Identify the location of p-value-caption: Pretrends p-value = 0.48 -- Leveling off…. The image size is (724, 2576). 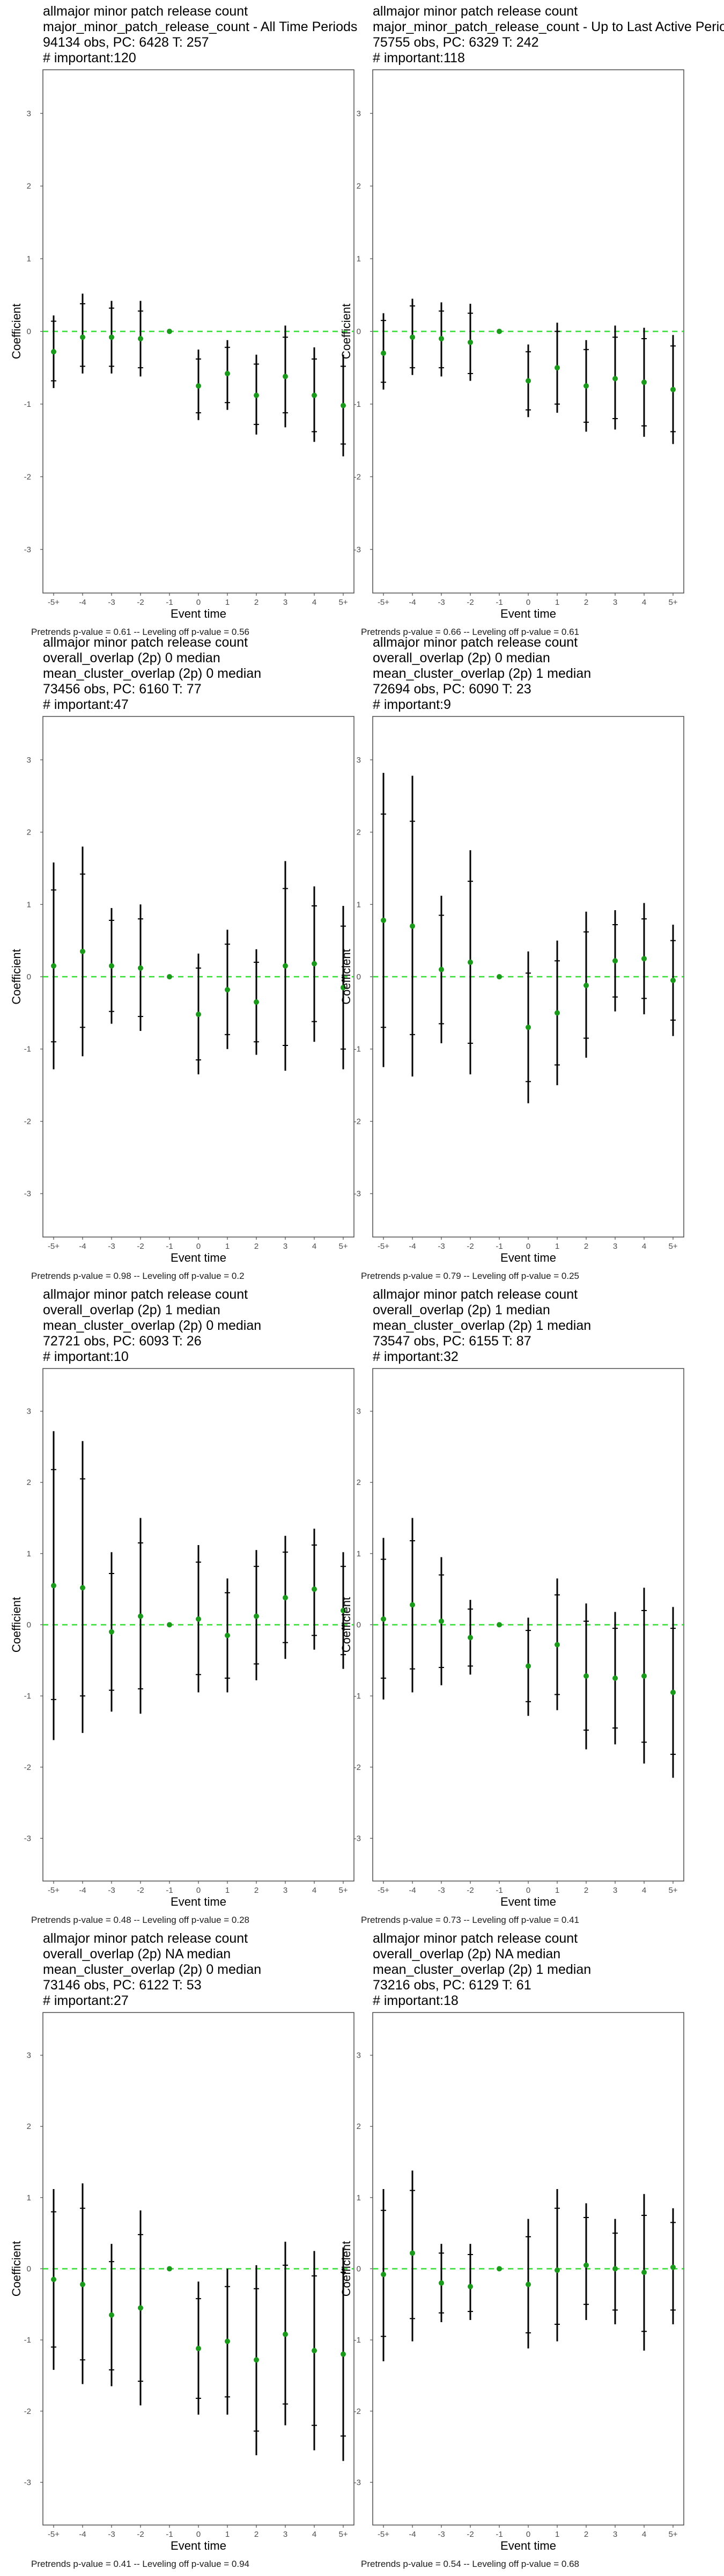
(140, 1920).